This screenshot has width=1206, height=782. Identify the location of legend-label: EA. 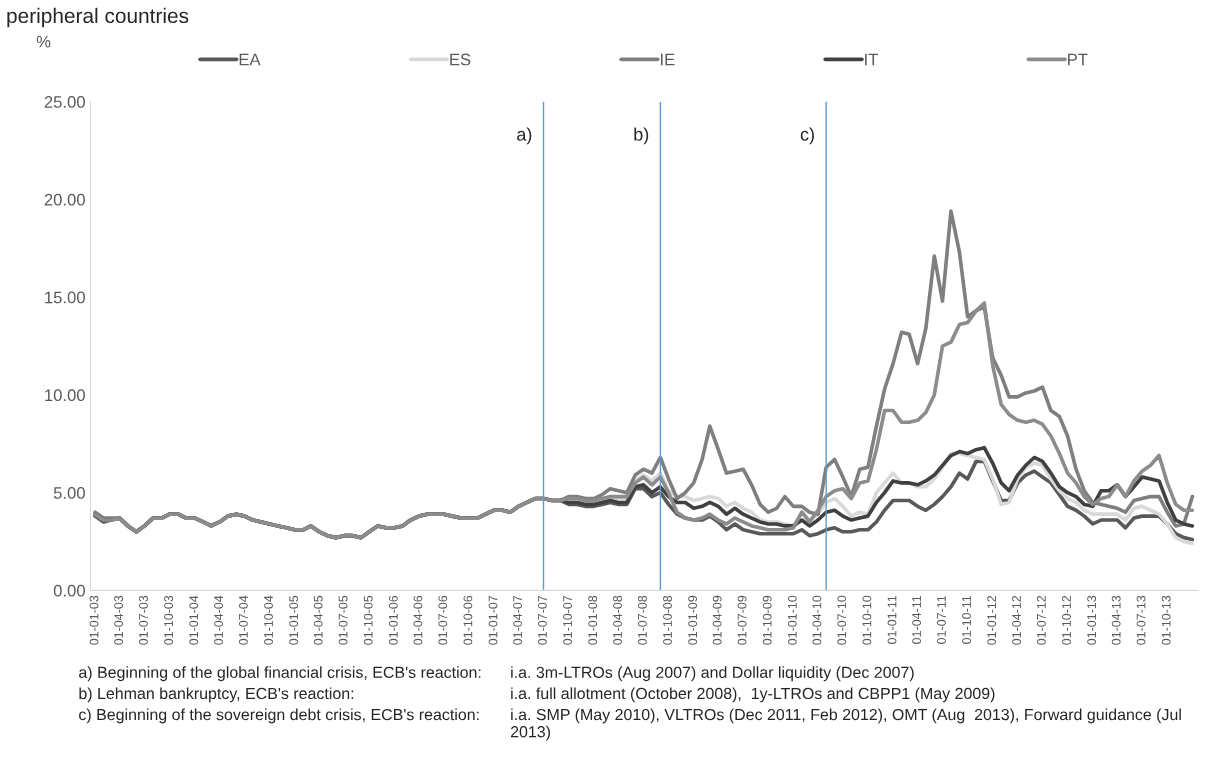
(250, 59).